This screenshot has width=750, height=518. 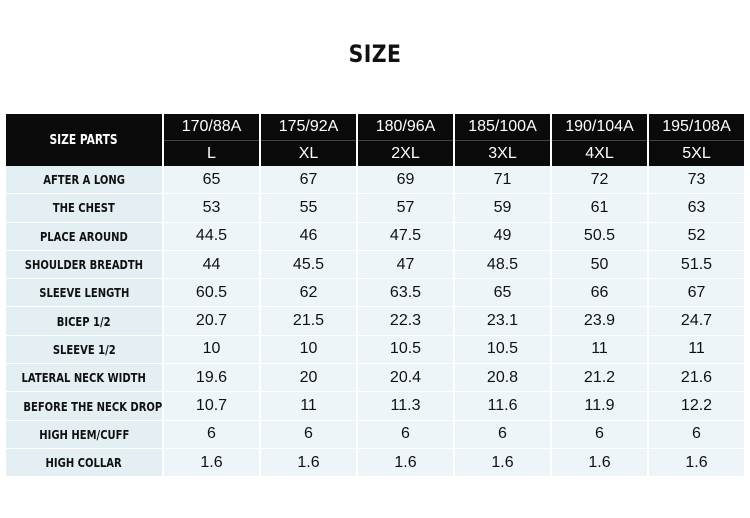 I want to click on table-cell: 57, so click(x=405, y=208).